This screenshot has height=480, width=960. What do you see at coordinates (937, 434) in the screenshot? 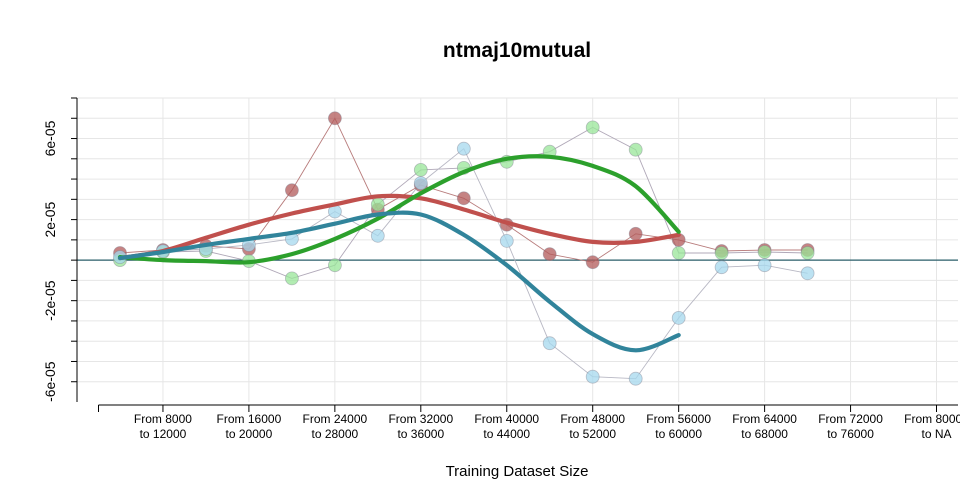
I see `x-tick-label: to NA` at bounding box center [937, 434].